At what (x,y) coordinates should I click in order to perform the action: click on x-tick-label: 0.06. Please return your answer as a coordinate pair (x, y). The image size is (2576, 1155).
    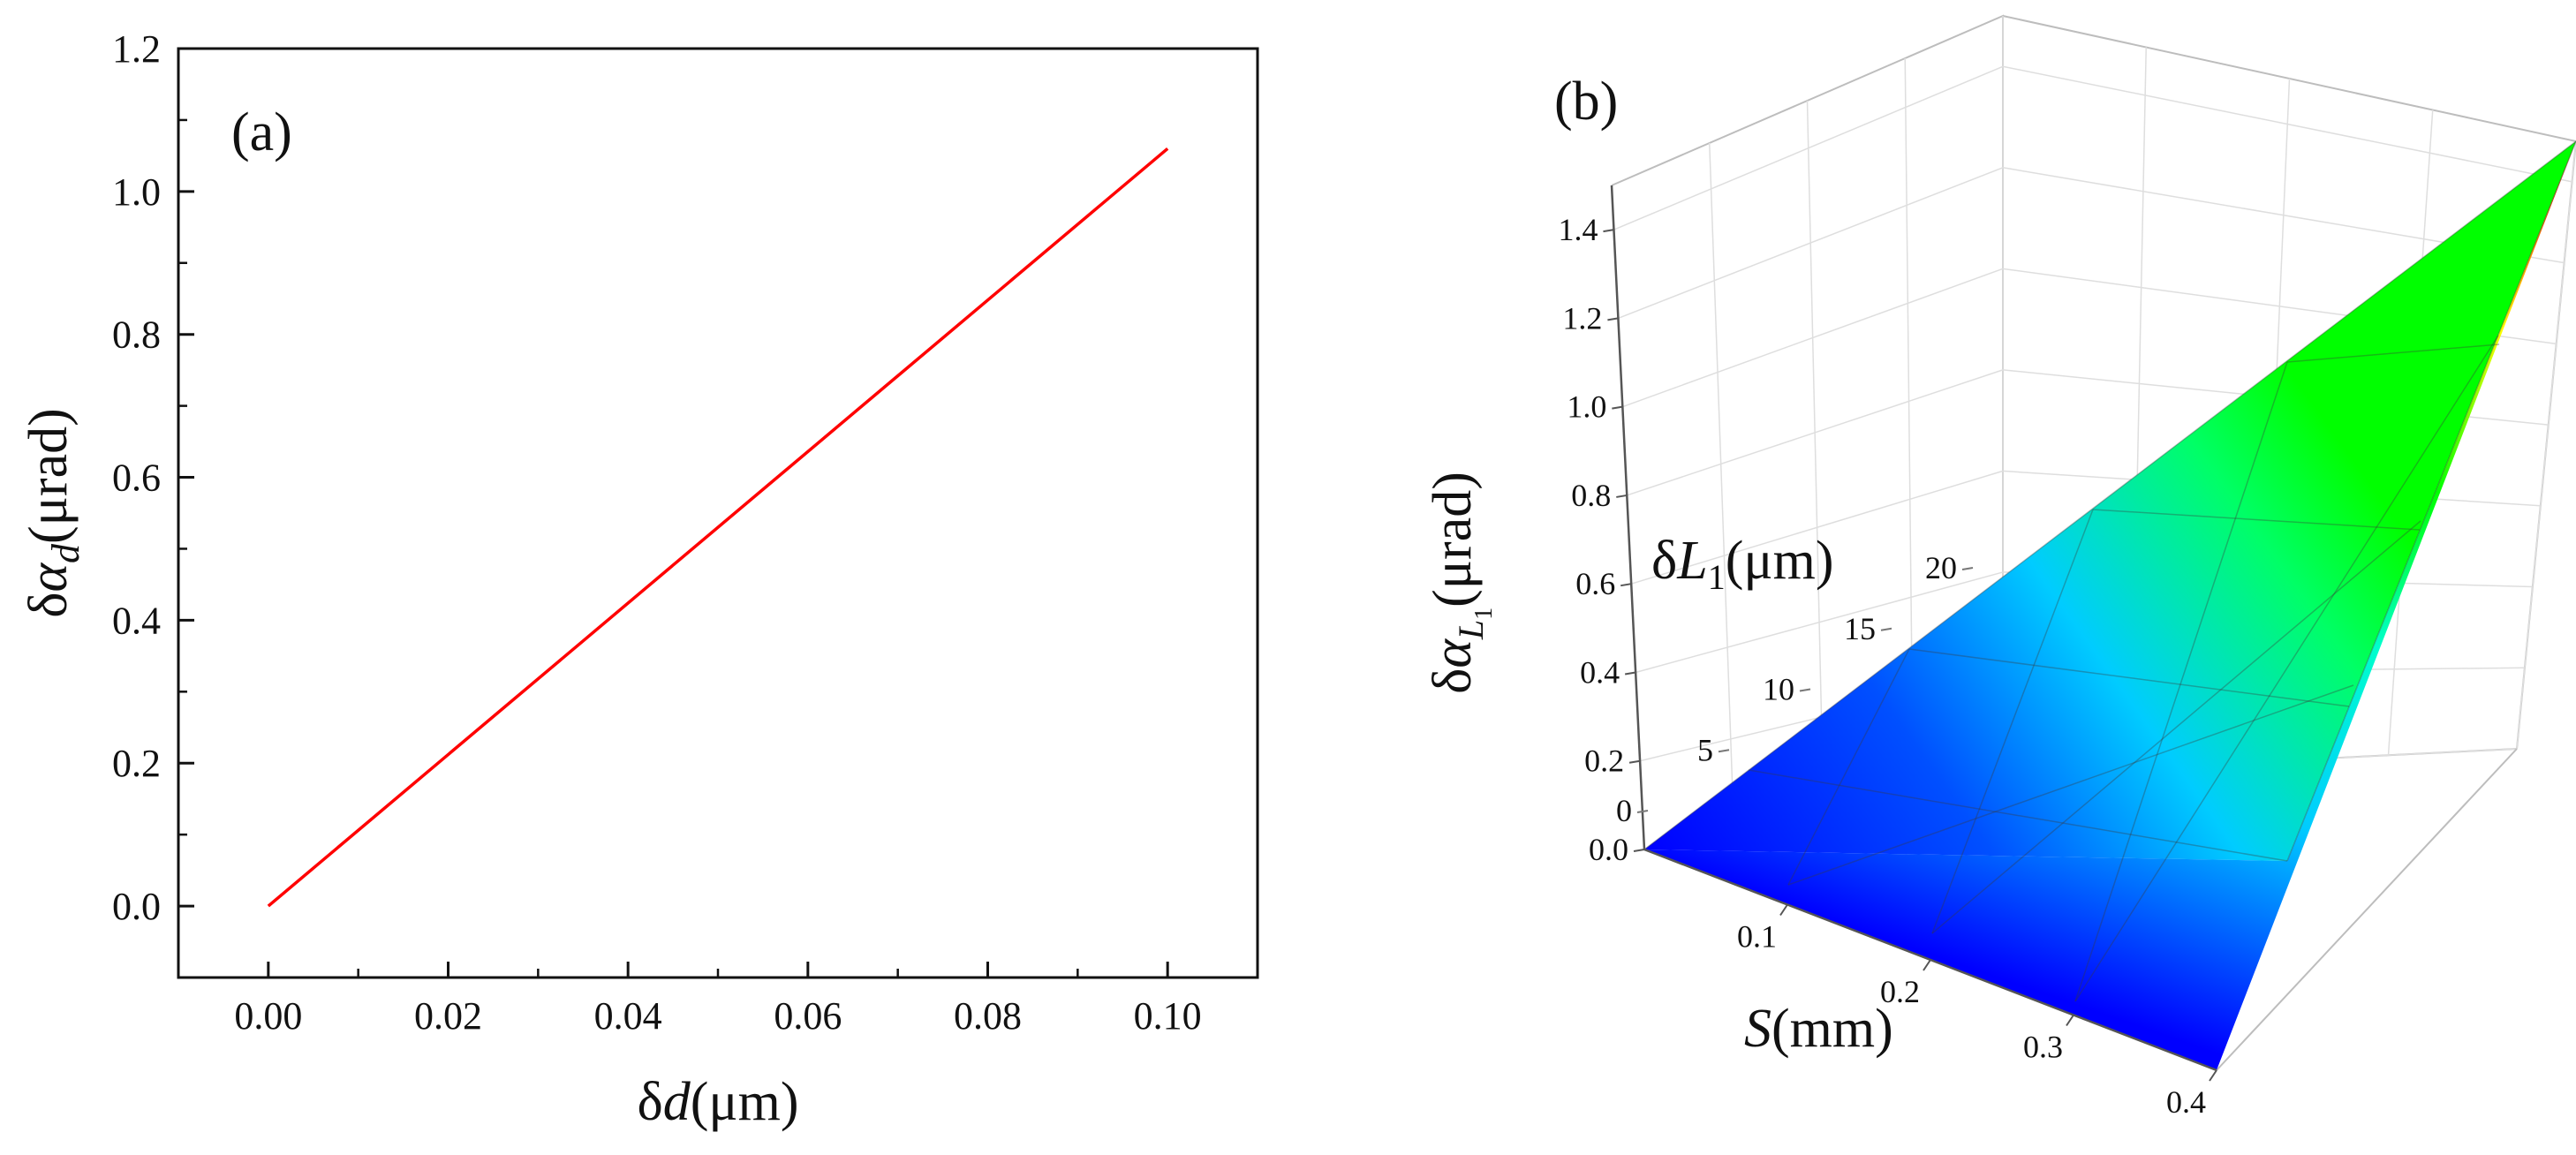
    Looking at the image, I should click on (808, 1016).